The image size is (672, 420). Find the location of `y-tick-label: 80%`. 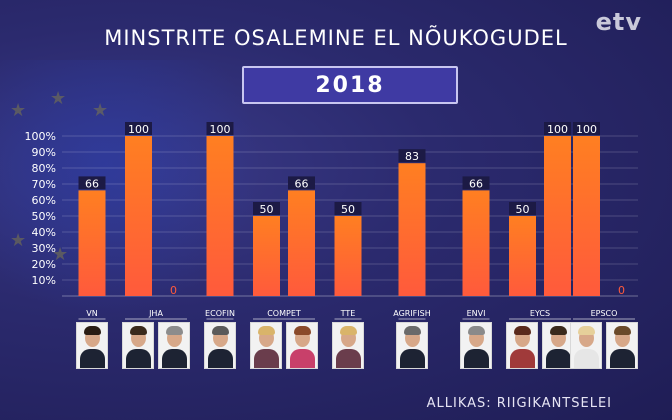

y-tick-label: 80% is located at coordinates (44, 168).